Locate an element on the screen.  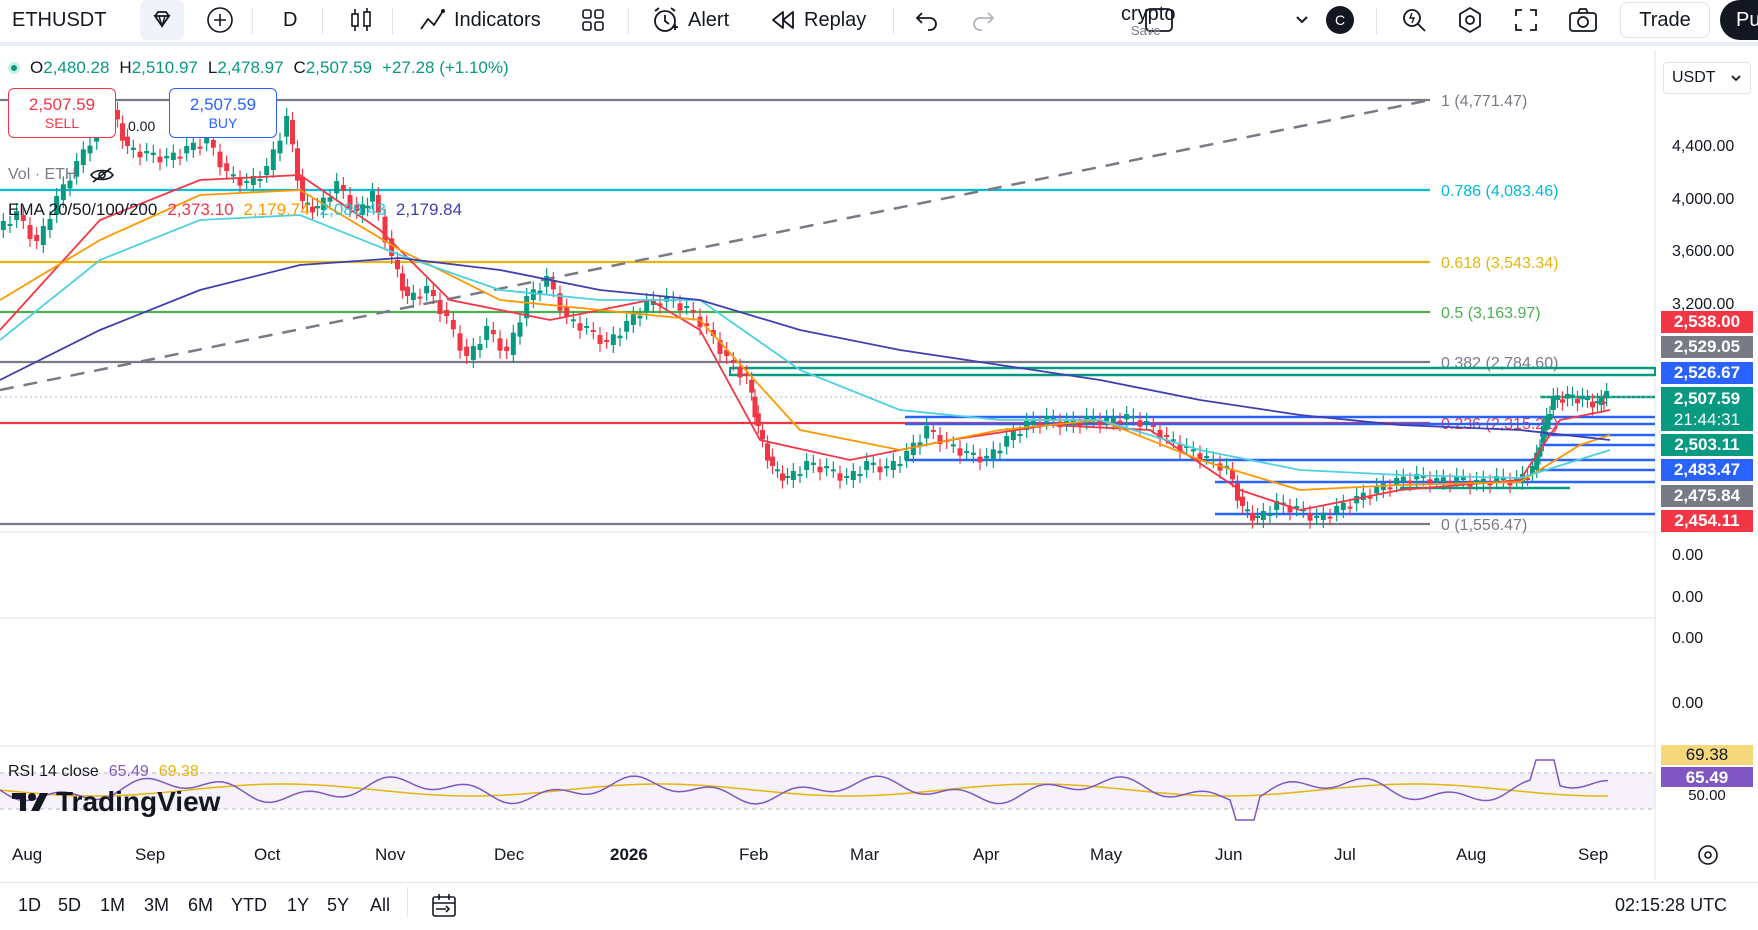
fib-level-label: 0.382 (2,784.60) is located at coordinates (1499, 363).